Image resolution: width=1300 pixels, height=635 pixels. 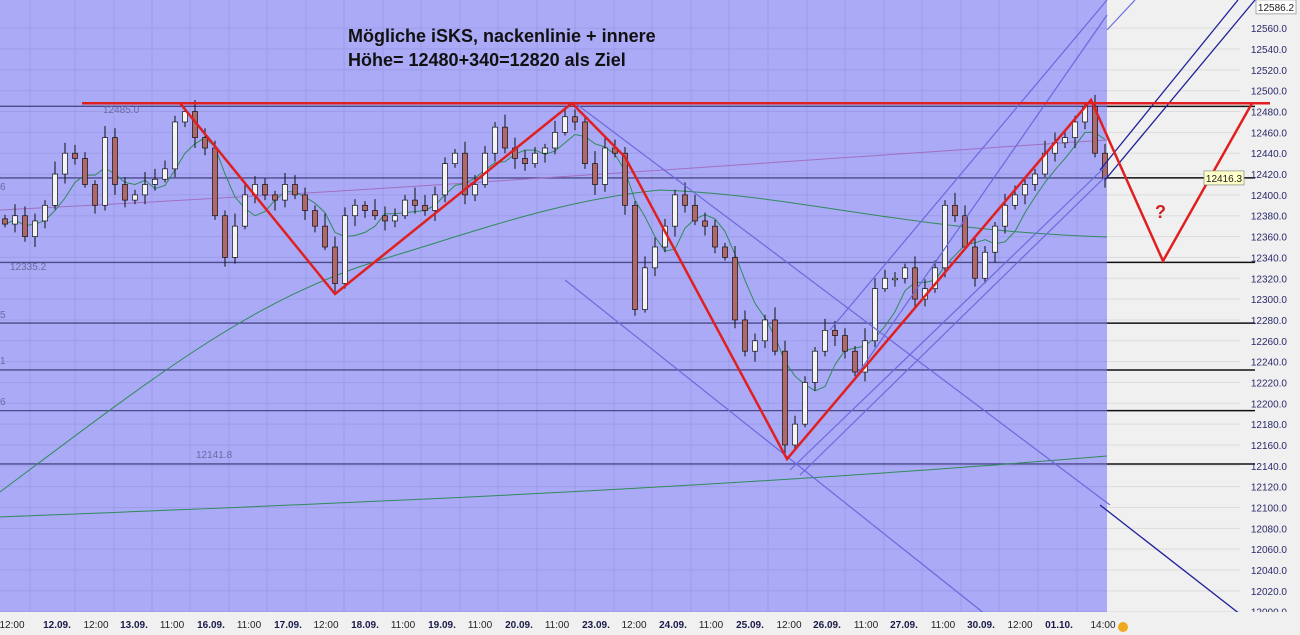 What do you see at coordinates (1269, 133) in the screenshot?
I see `y-tick-label: 12460.0` at bounding box center [1269, 133].